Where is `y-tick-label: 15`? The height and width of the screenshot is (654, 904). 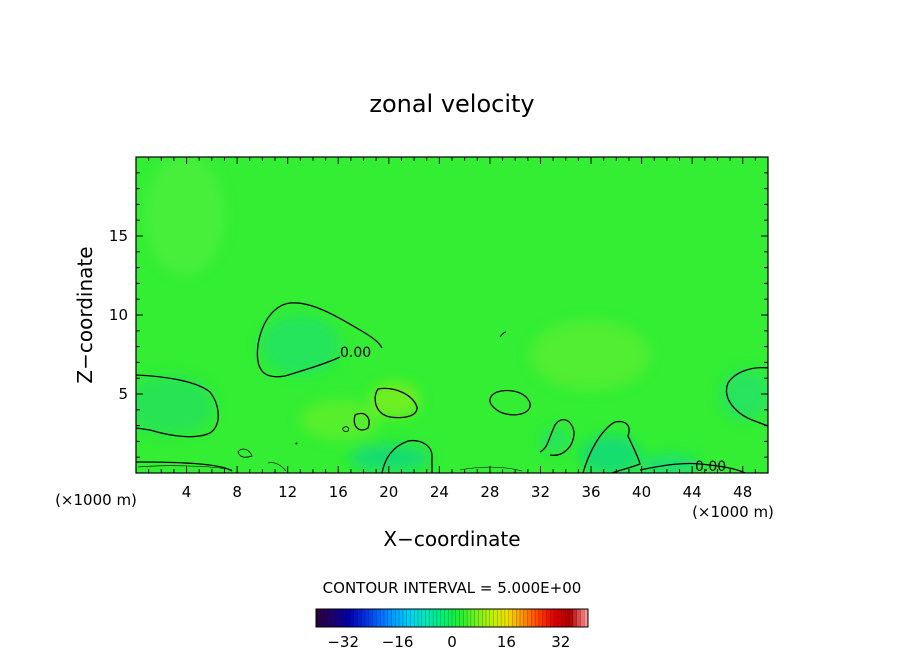
y-tick-label: 15 is located at coordinates (118, 236).